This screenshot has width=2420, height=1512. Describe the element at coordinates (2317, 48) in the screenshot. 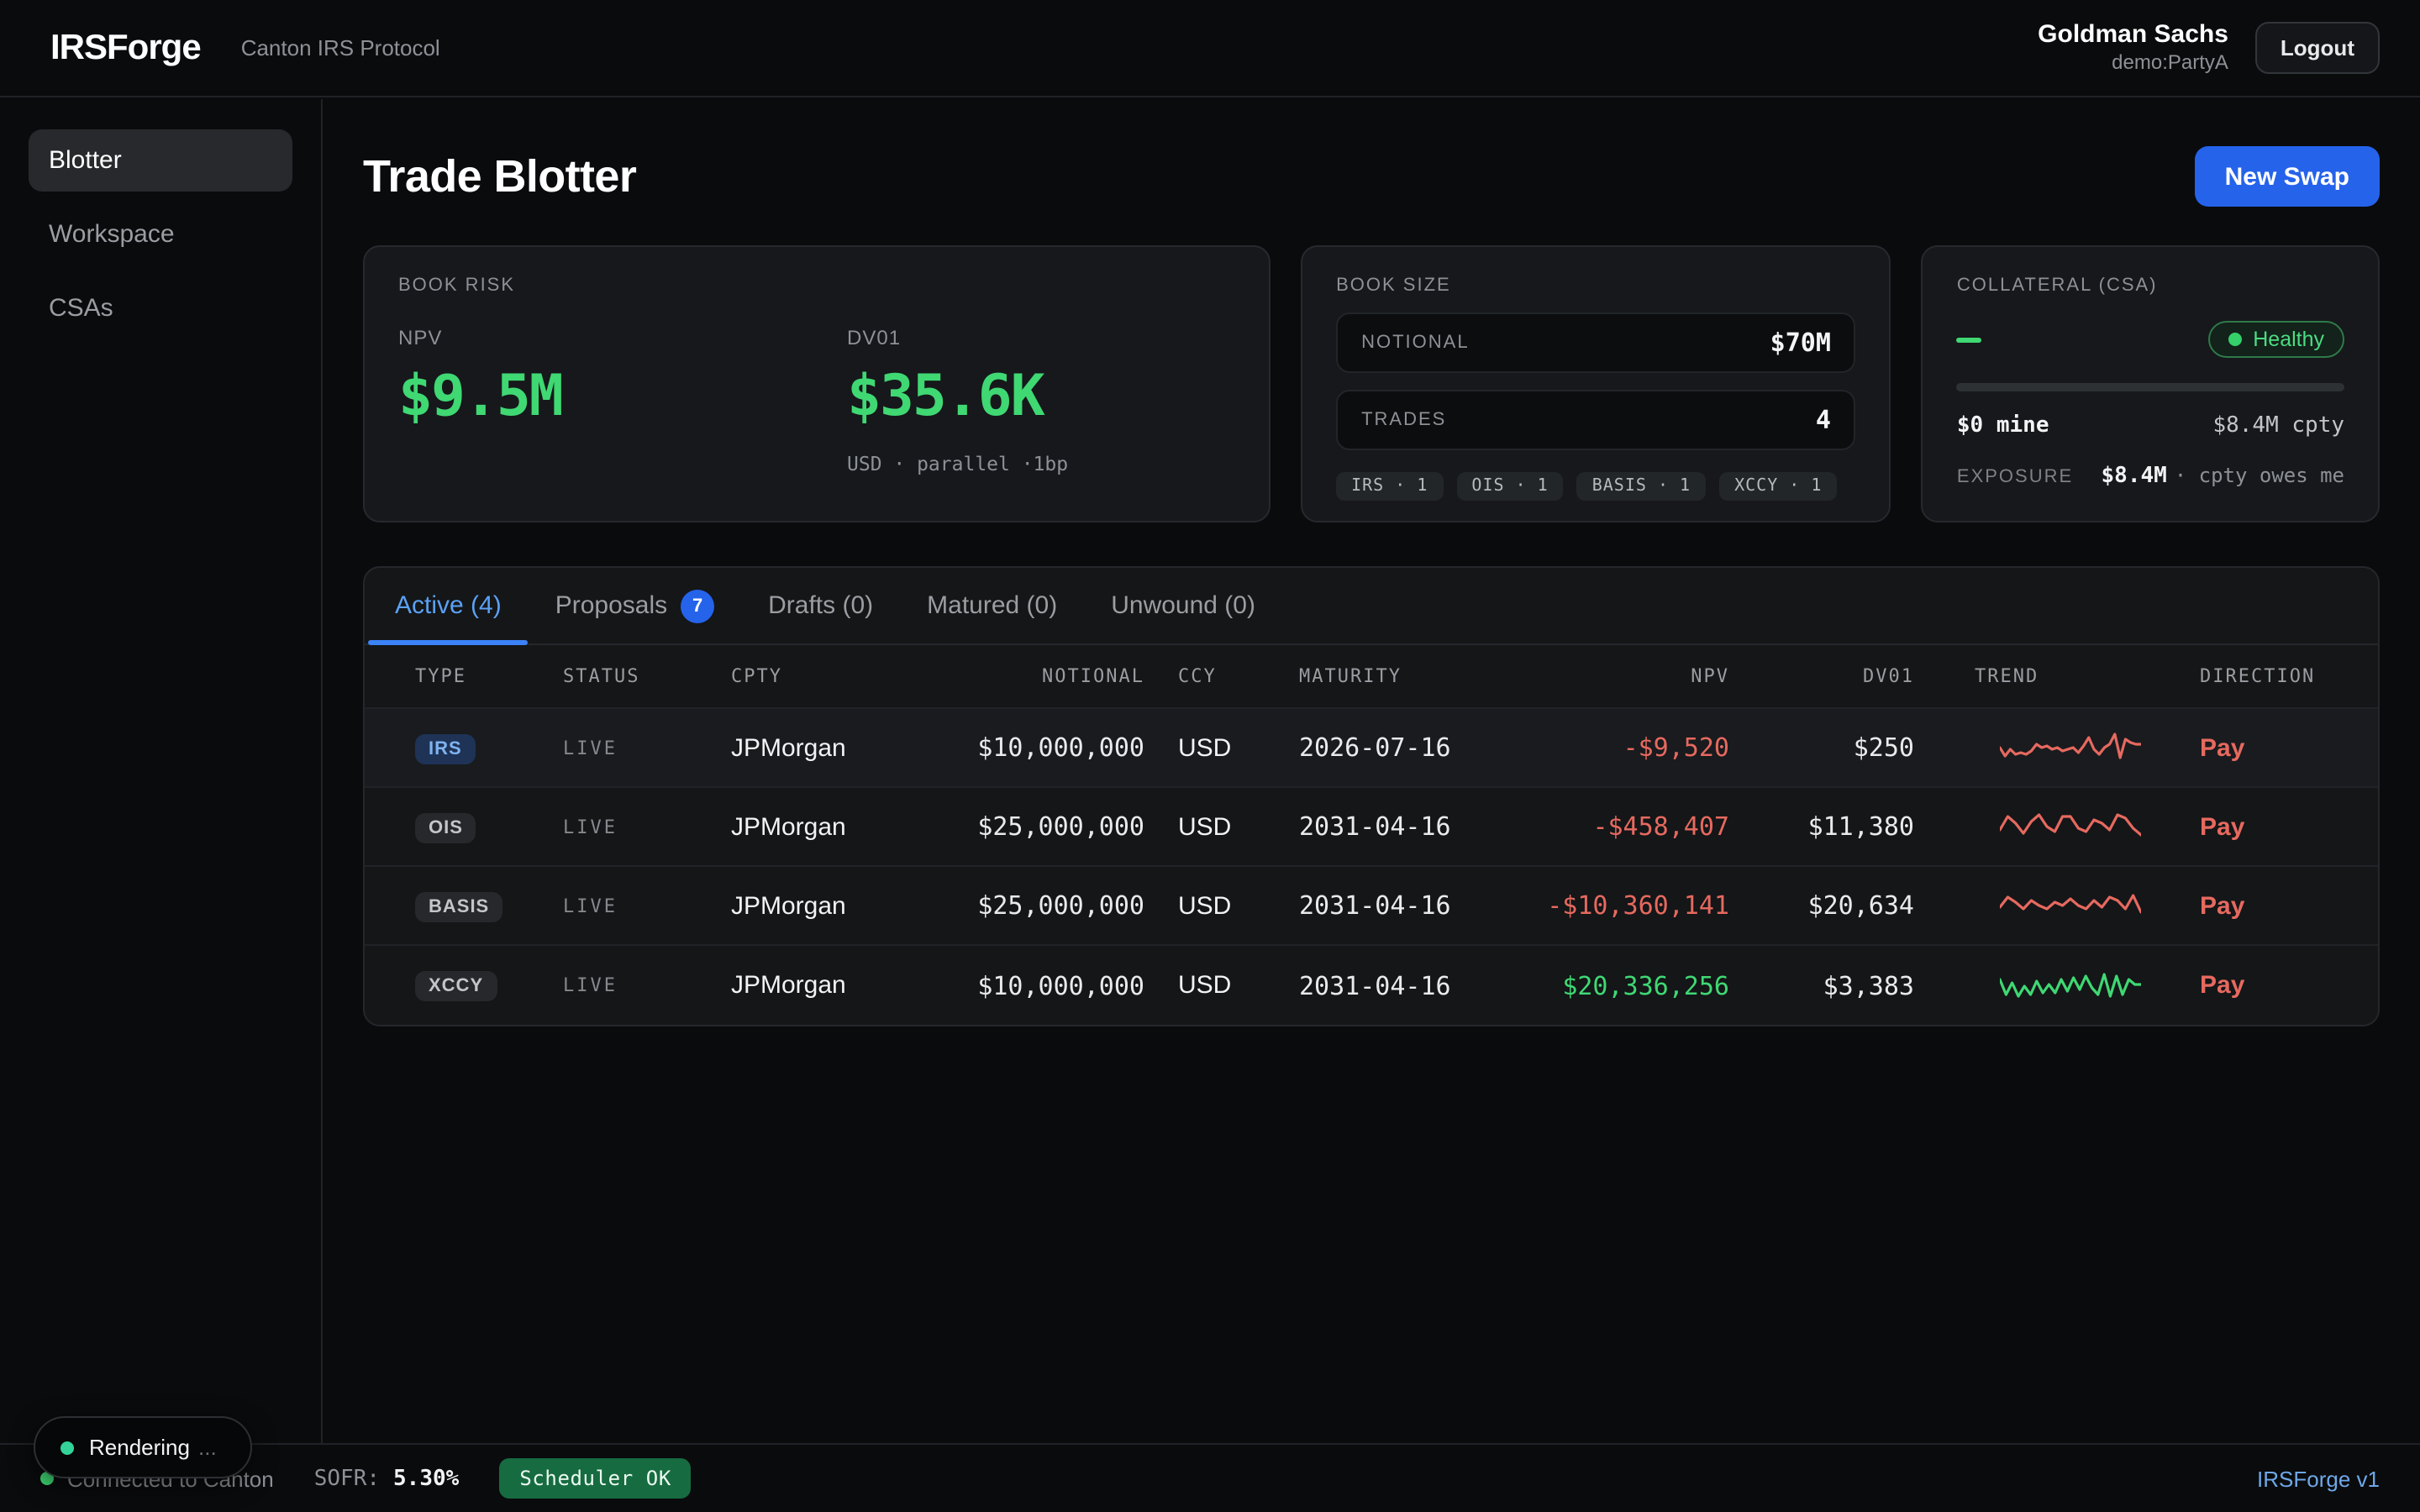

I see `logout-button: Logout` at that location.